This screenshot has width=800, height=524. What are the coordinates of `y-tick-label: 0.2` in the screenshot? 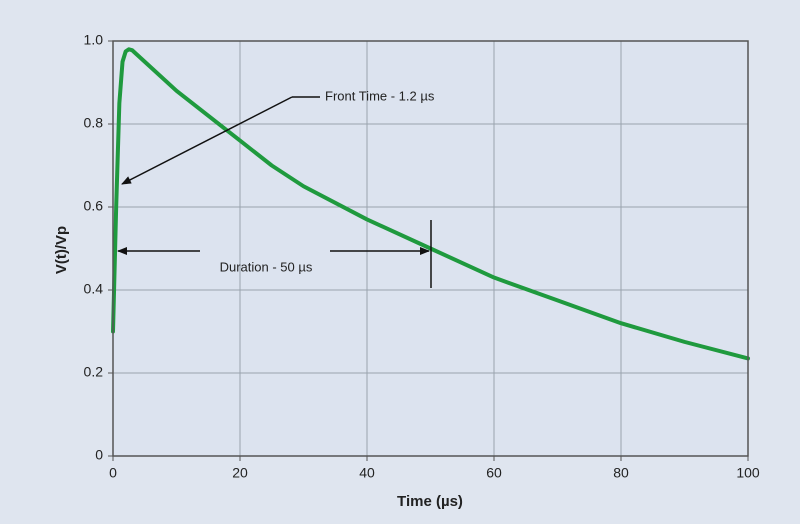 It's located at (94, 372).